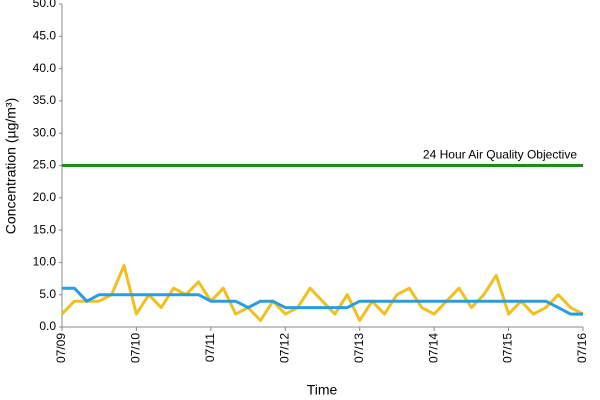 Image resolution: width=600 pixels, height=400 pixels. Describe the element at coordinates (45, 35) in the screenshot. I see `y-tick-label: 45.0` at that location.